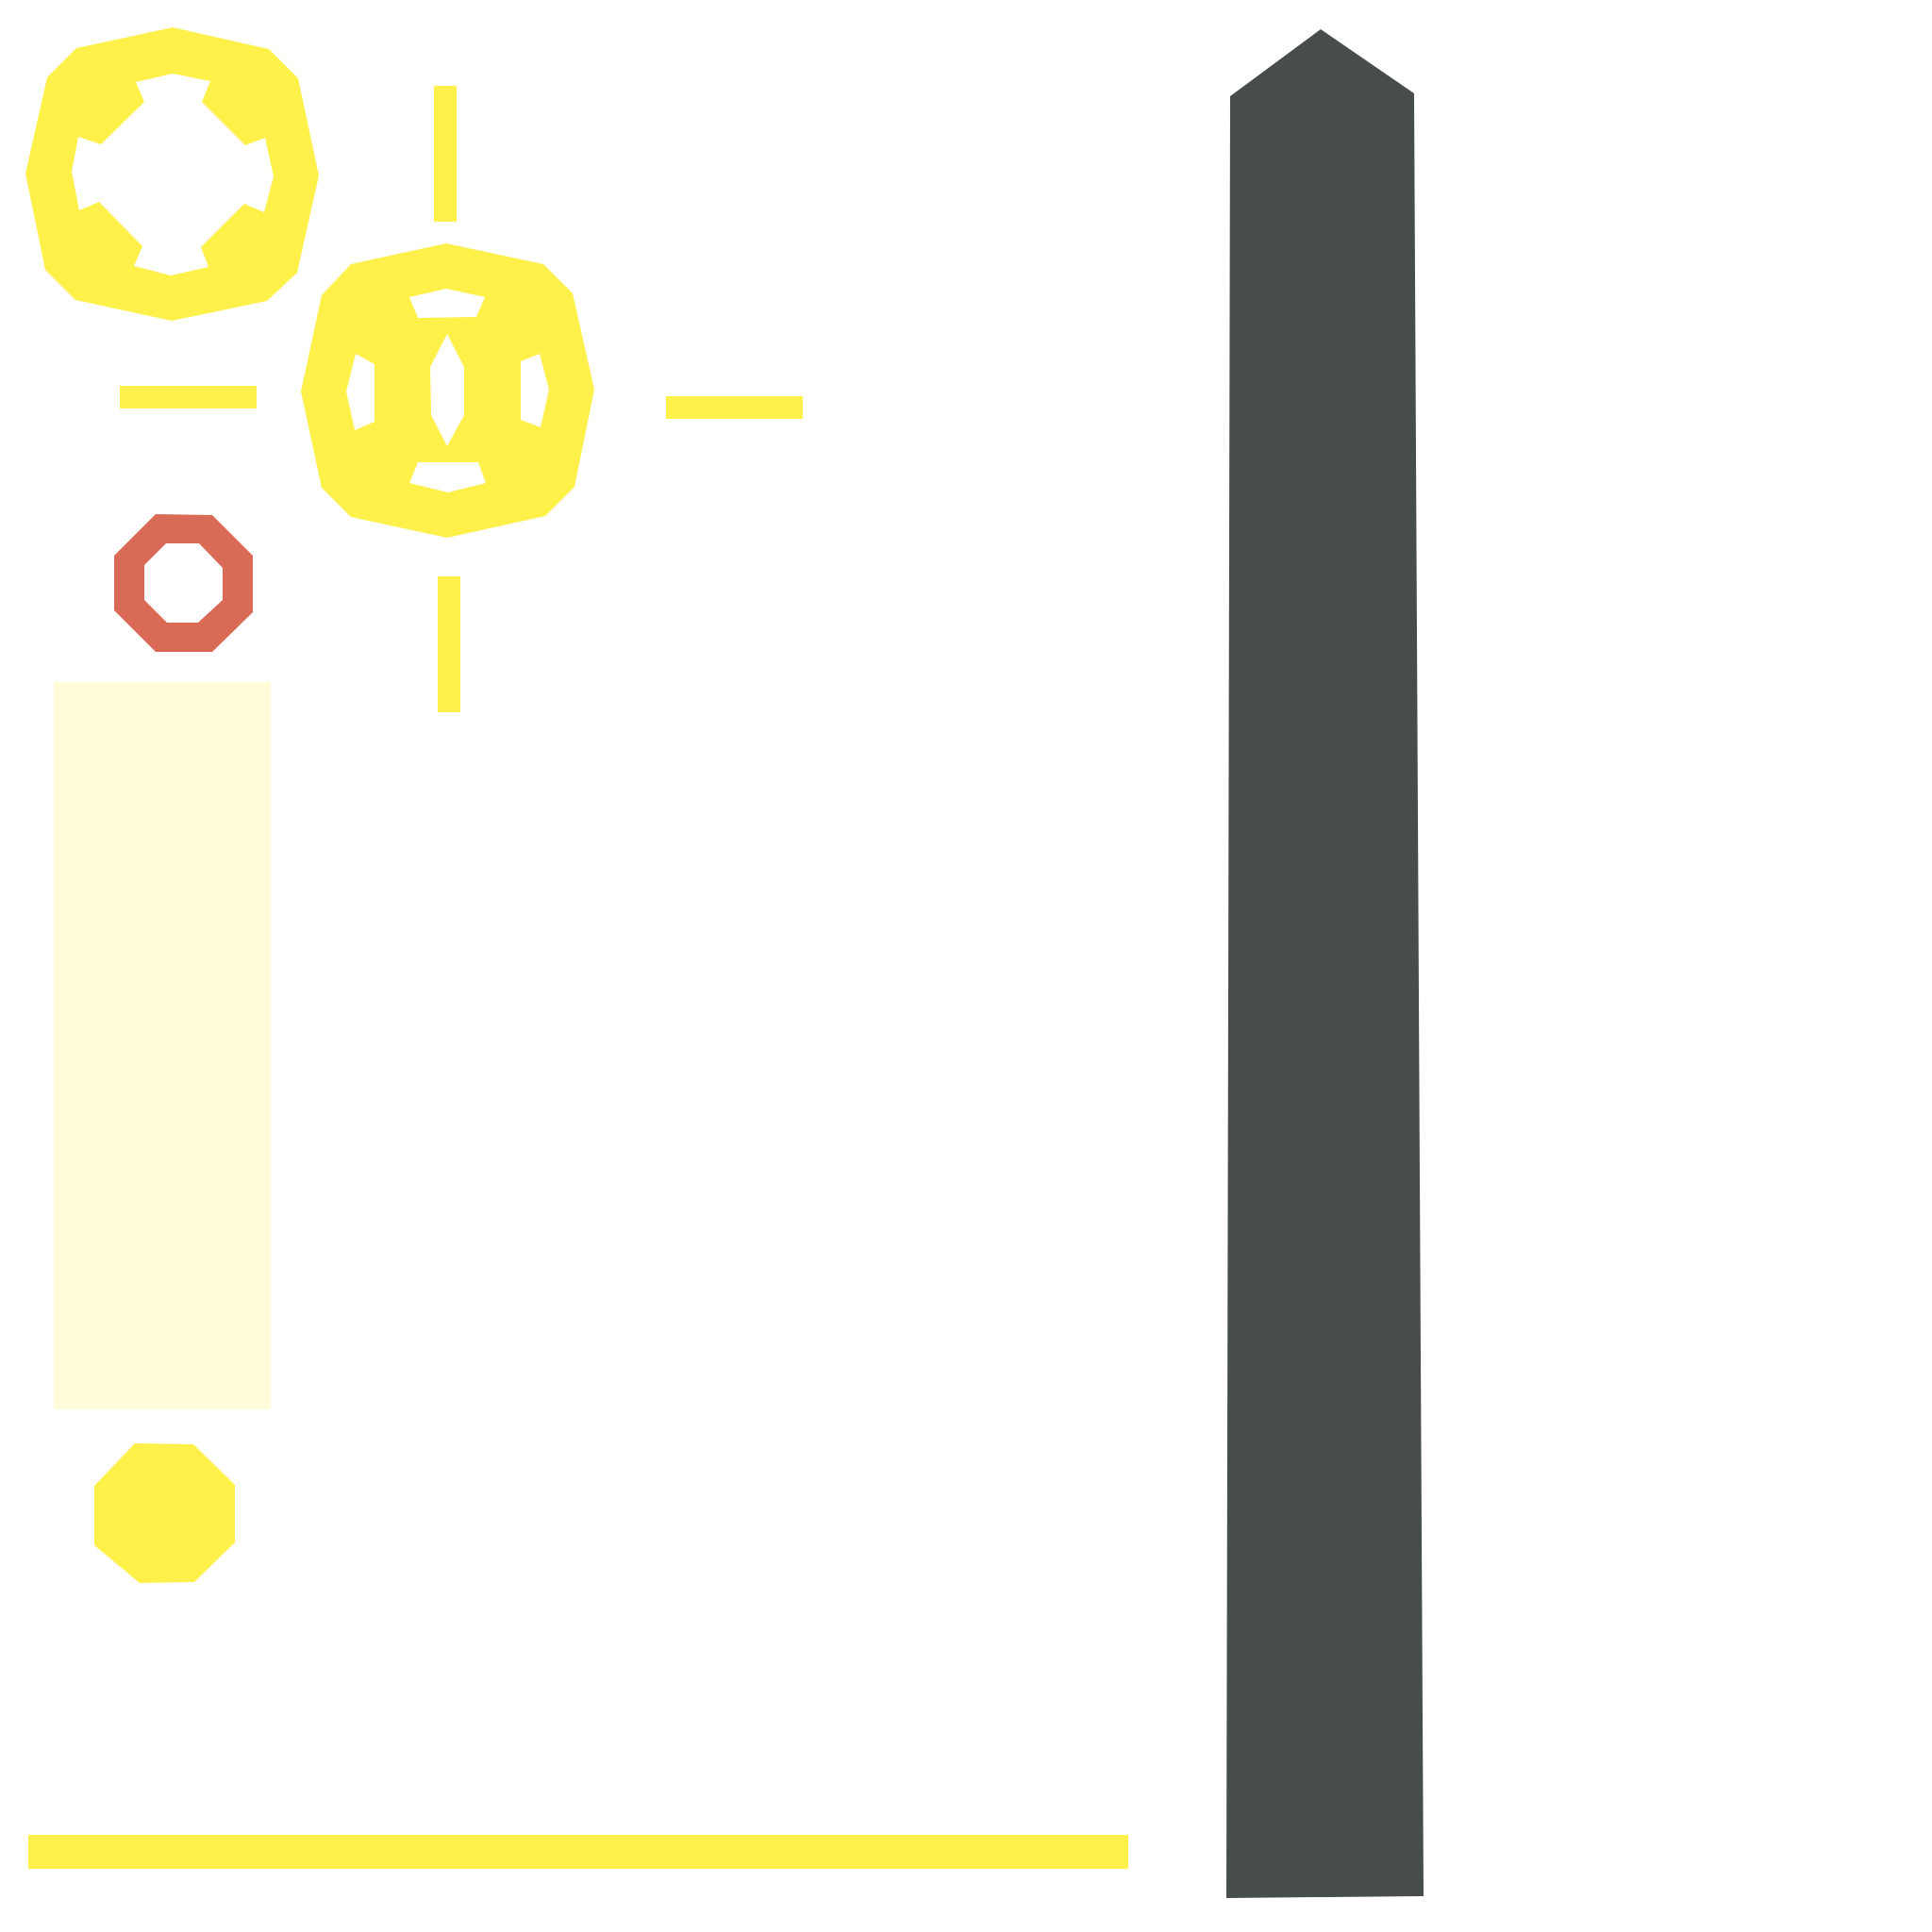 This screenshot has width=1932, height=1932. I want to click on crosshair-tick-icon, so click(462, 399).